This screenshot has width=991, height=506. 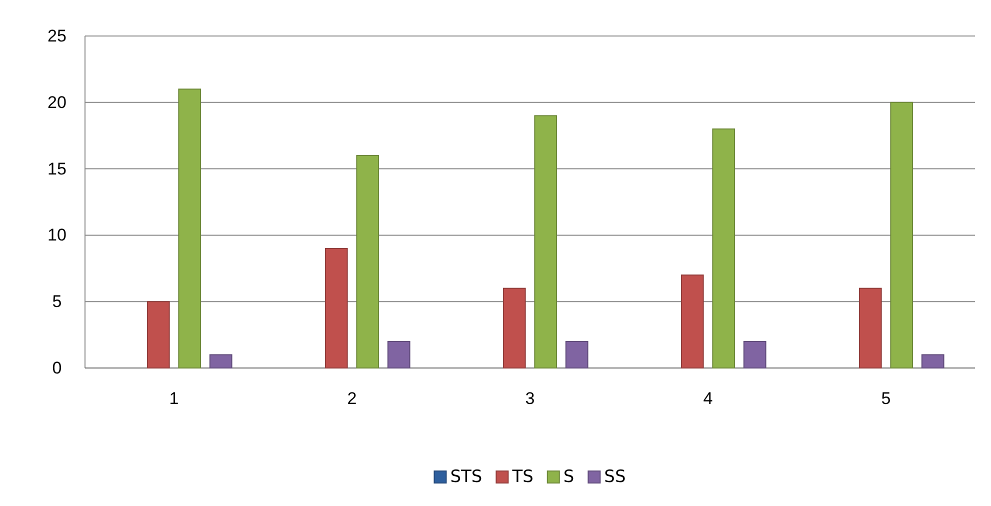 I want to click on y-tick-label: 15, so click(x=57, y=168).